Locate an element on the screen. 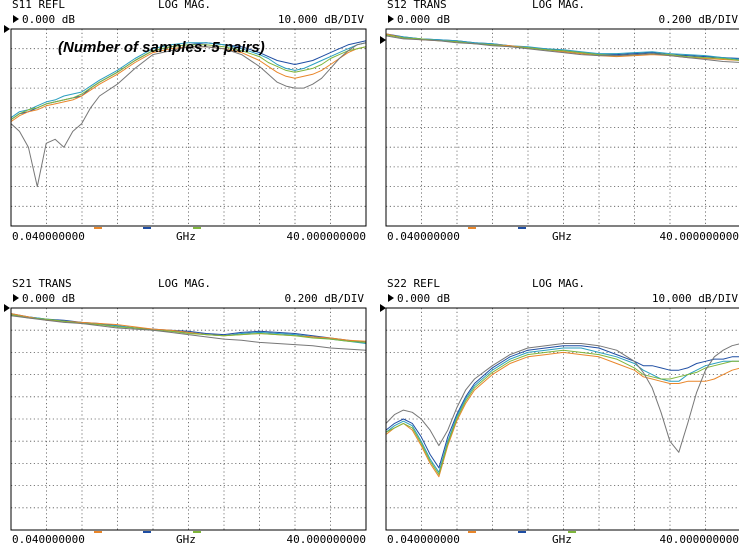 The image size is (739, 544). s11-param-label: S11 REFL is located at coordinates (38, 5).